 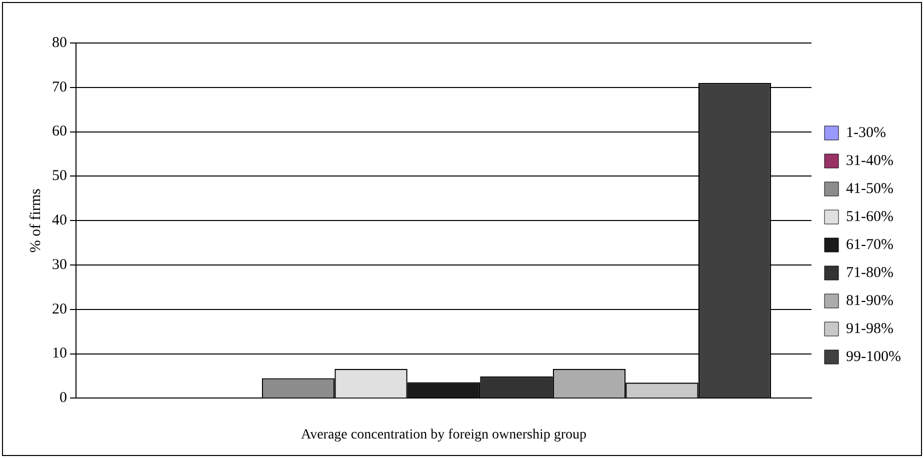 I want to click on legend-label: 99-100%, so click(x=874, y=356).